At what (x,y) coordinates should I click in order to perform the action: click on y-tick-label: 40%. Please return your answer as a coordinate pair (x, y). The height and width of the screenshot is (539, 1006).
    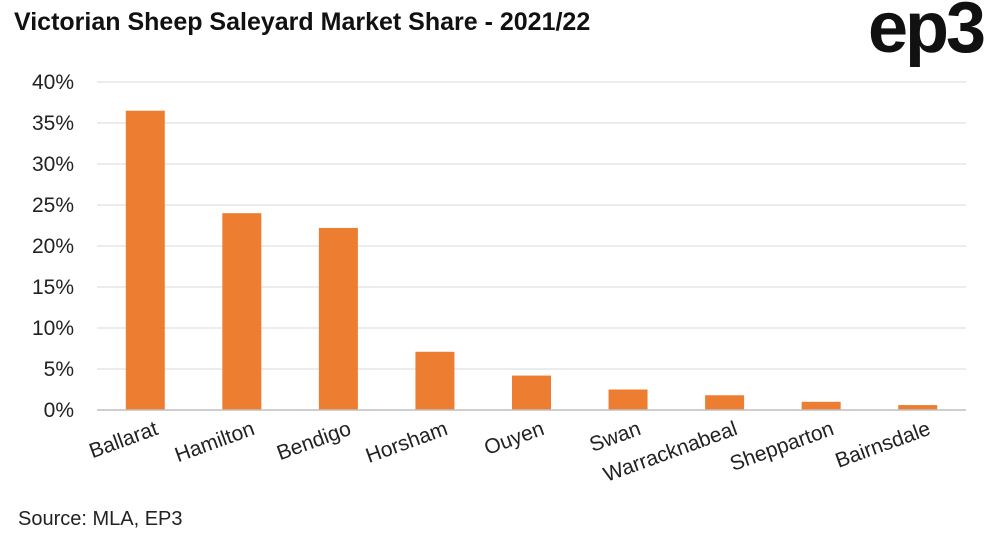
    Looking at the image, I should click on (53, 82).